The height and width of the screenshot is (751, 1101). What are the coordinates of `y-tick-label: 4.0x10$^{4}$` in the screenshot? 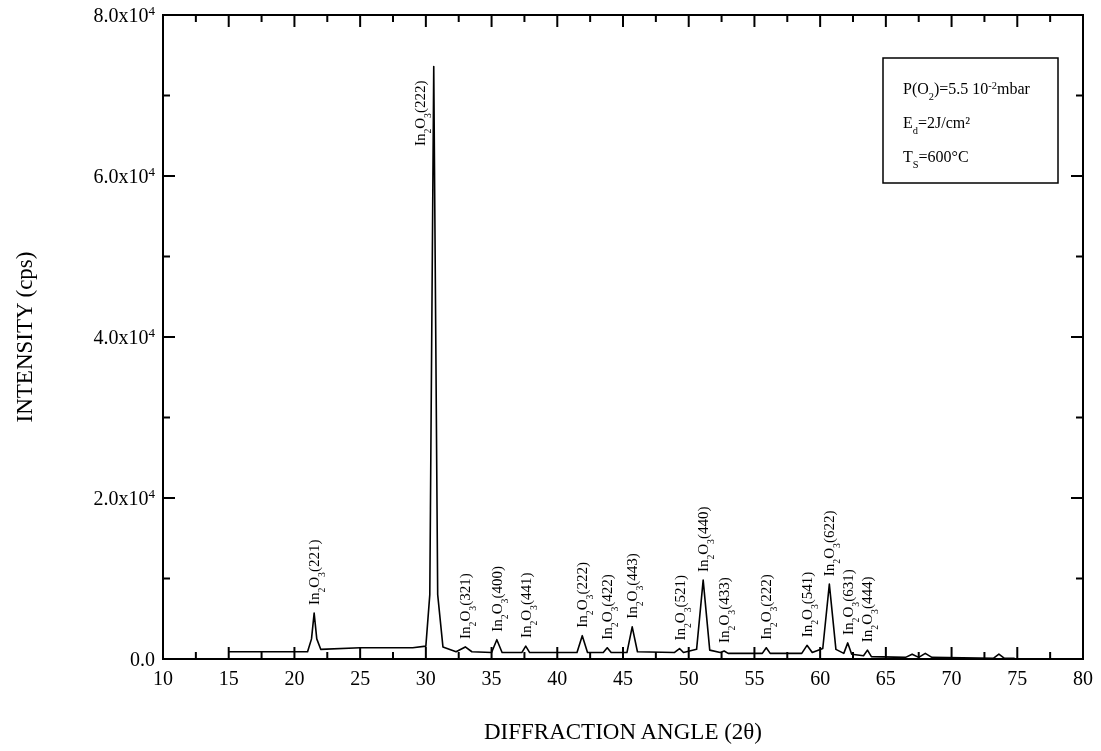 It's located at (124, 336).